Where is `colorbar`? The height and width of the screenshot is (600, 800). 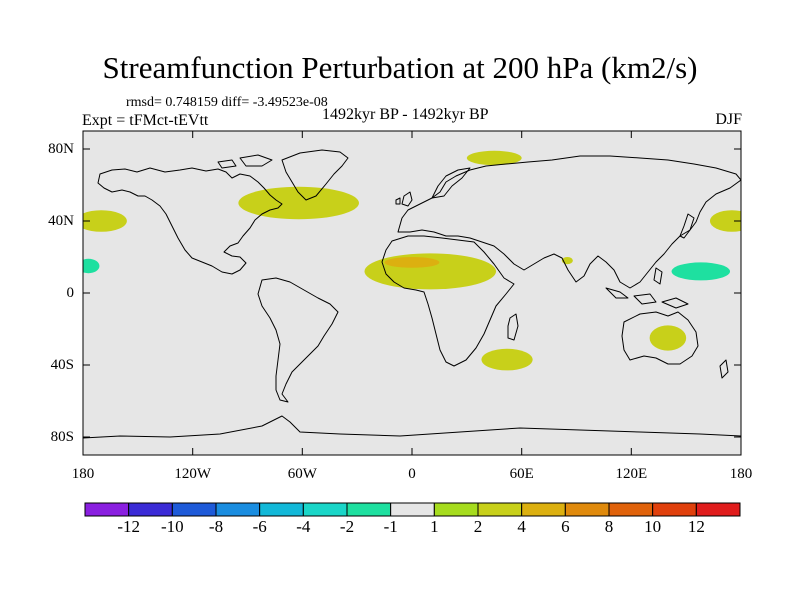 colorbar is located at coordinates (412, 509).